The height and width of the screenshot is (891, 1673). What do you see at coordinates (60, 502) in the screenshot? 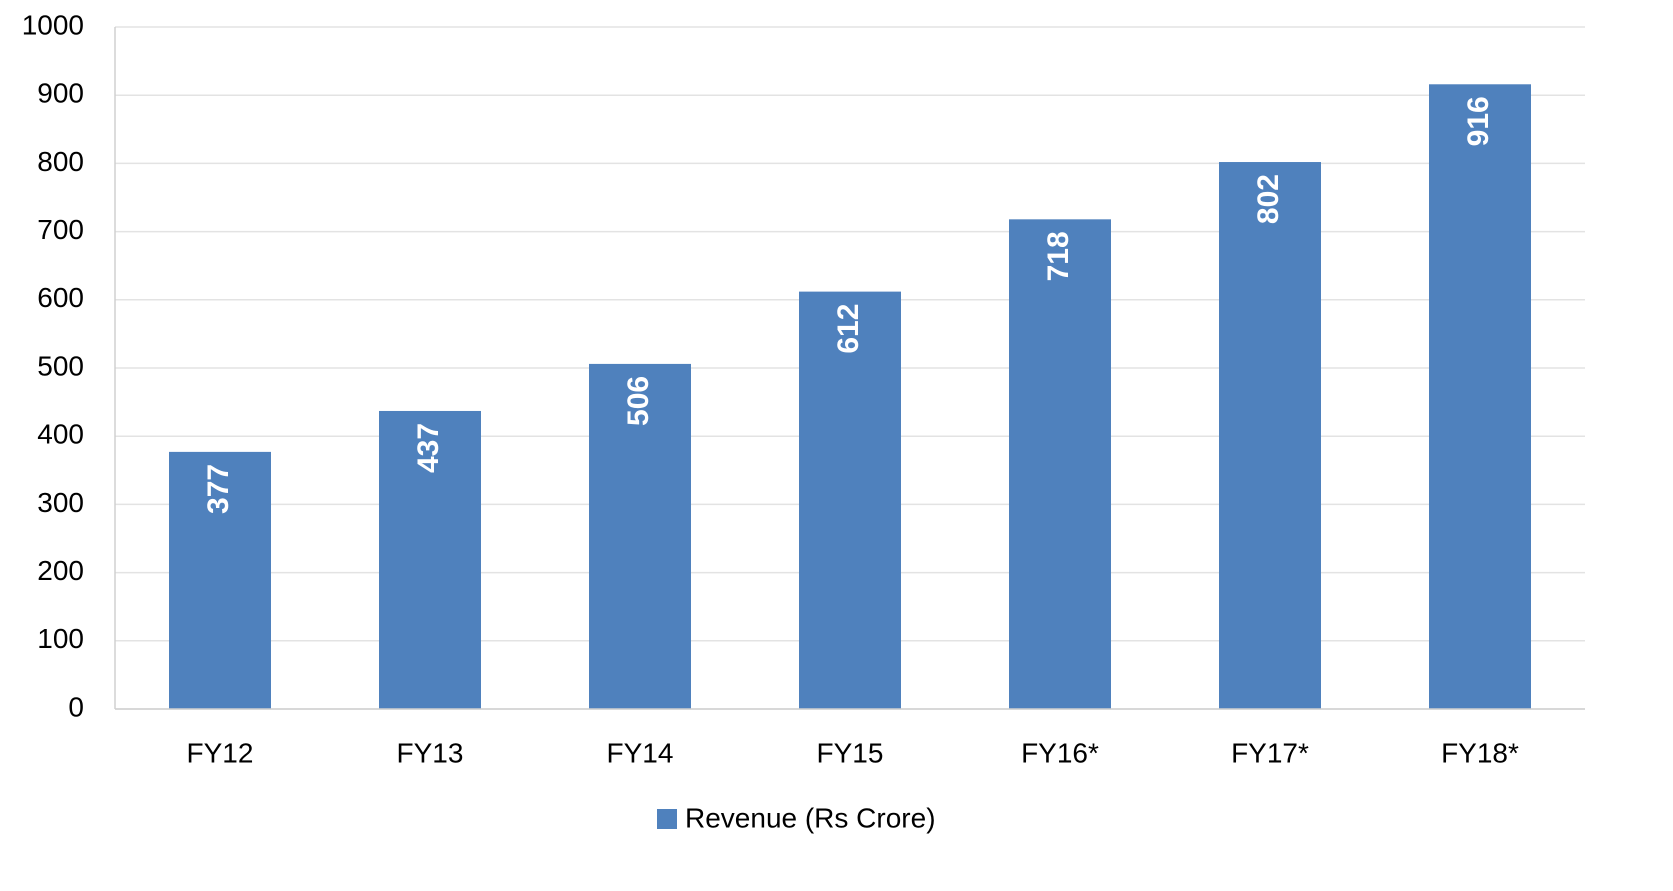
I see `y-tick-label: 300` at bounding box center [60, 502].